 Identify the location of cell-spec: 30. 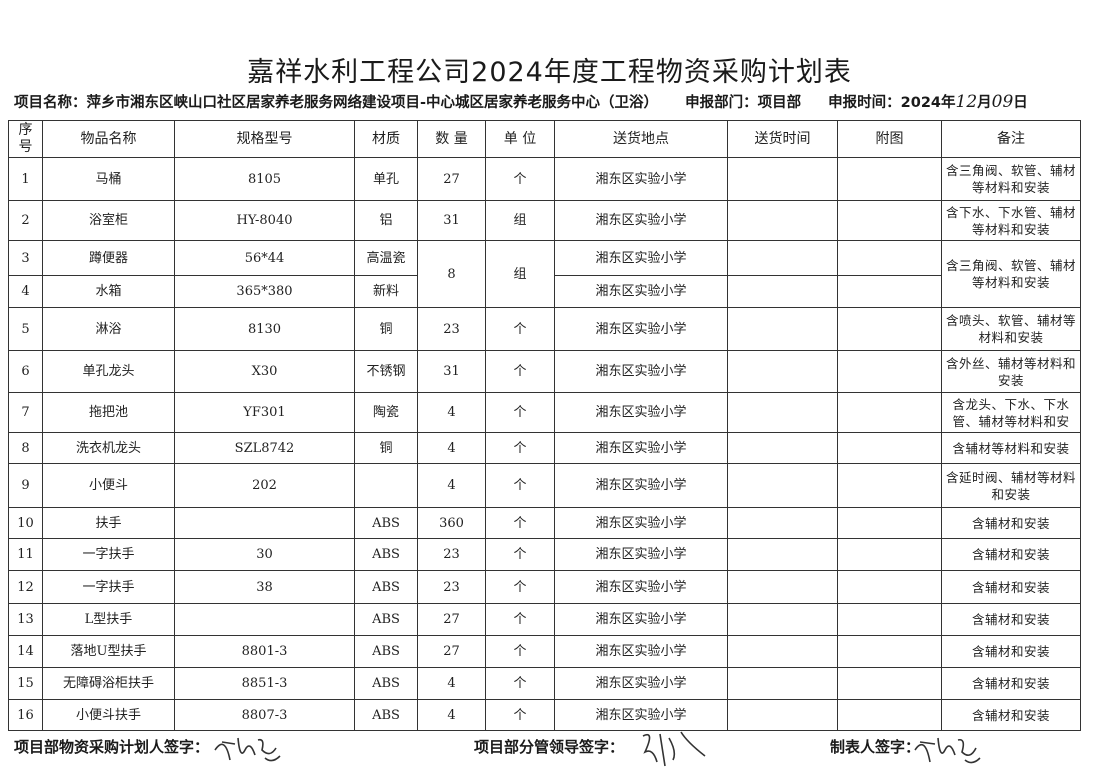
(264, 554).